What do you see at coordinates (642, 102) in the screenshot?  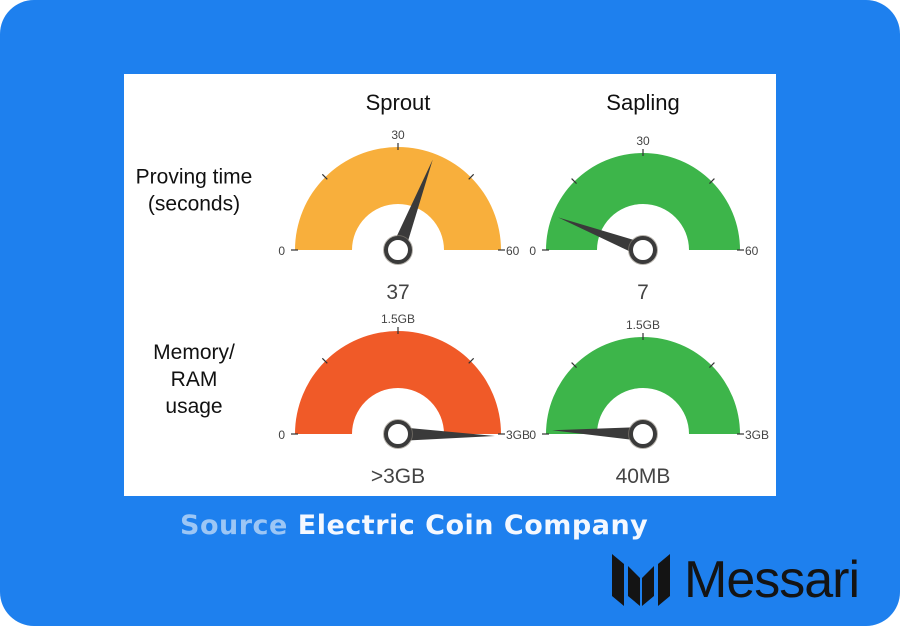 I see `column-header: Sapling` at bounding box center [642, 102].